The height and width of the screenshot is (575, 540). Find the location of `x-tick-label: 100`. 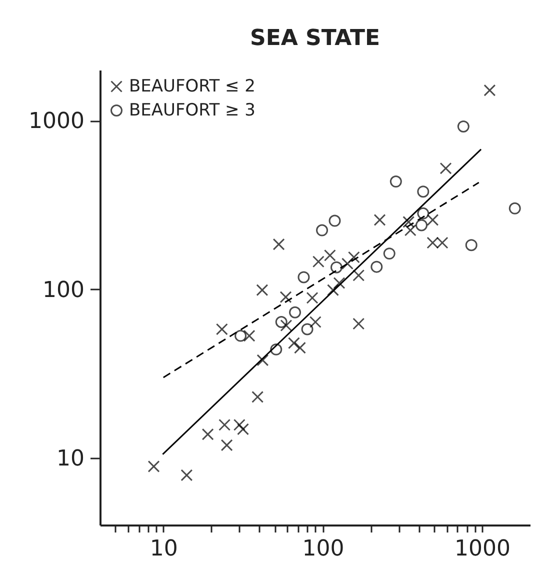

x-tick-label: 100 is located at coordinates (323, 549).